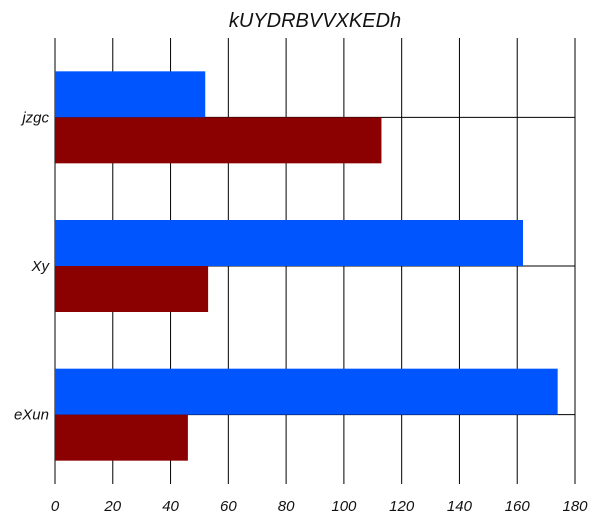 The height and width of the screenshot is (525, 600). I want to click on category-label: jzgc, so click(34, 117).